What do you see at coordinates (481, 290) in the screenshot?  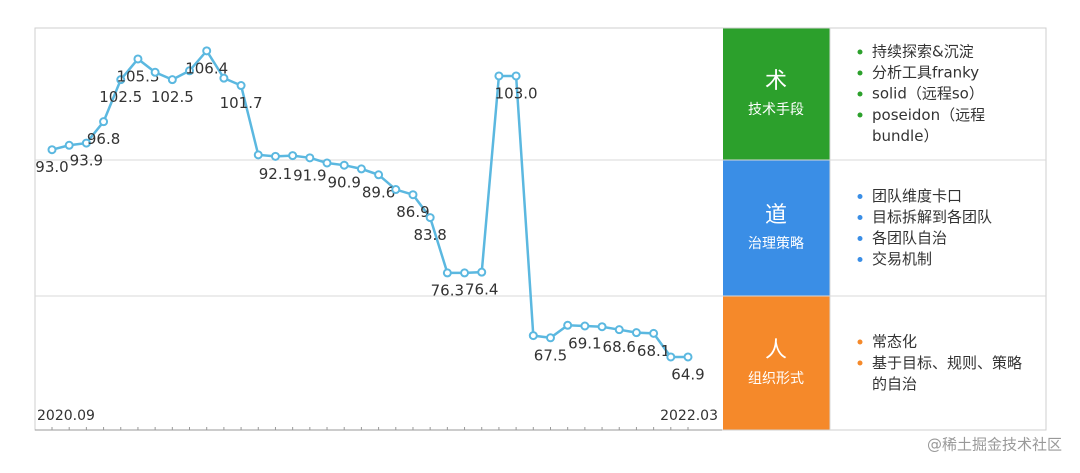 I see `data-label: 76.4` at bounding box center [481, 290].